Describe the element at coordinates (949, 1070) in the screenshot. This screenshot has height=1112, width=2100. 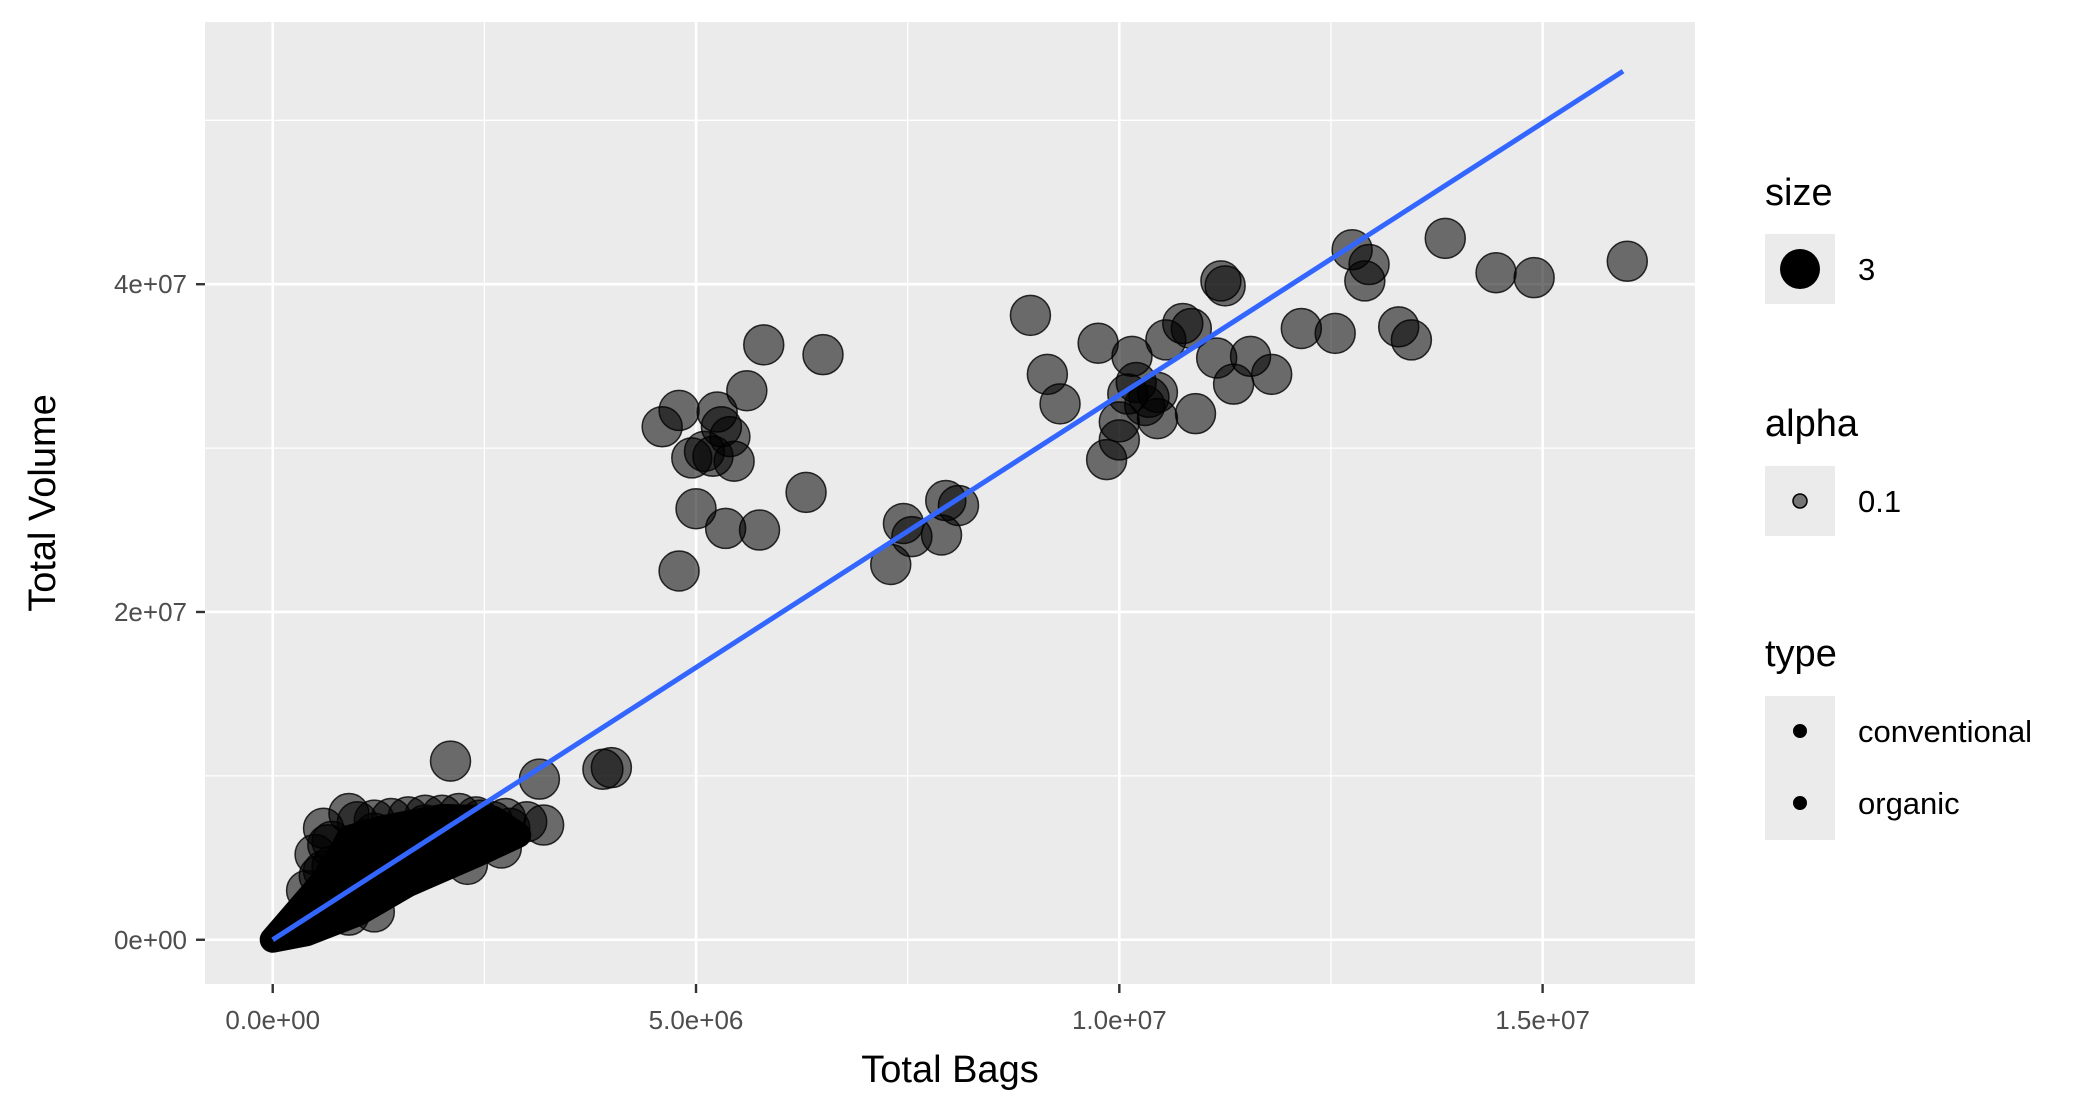
I see `x-axis-title: Total Bags` at that location.